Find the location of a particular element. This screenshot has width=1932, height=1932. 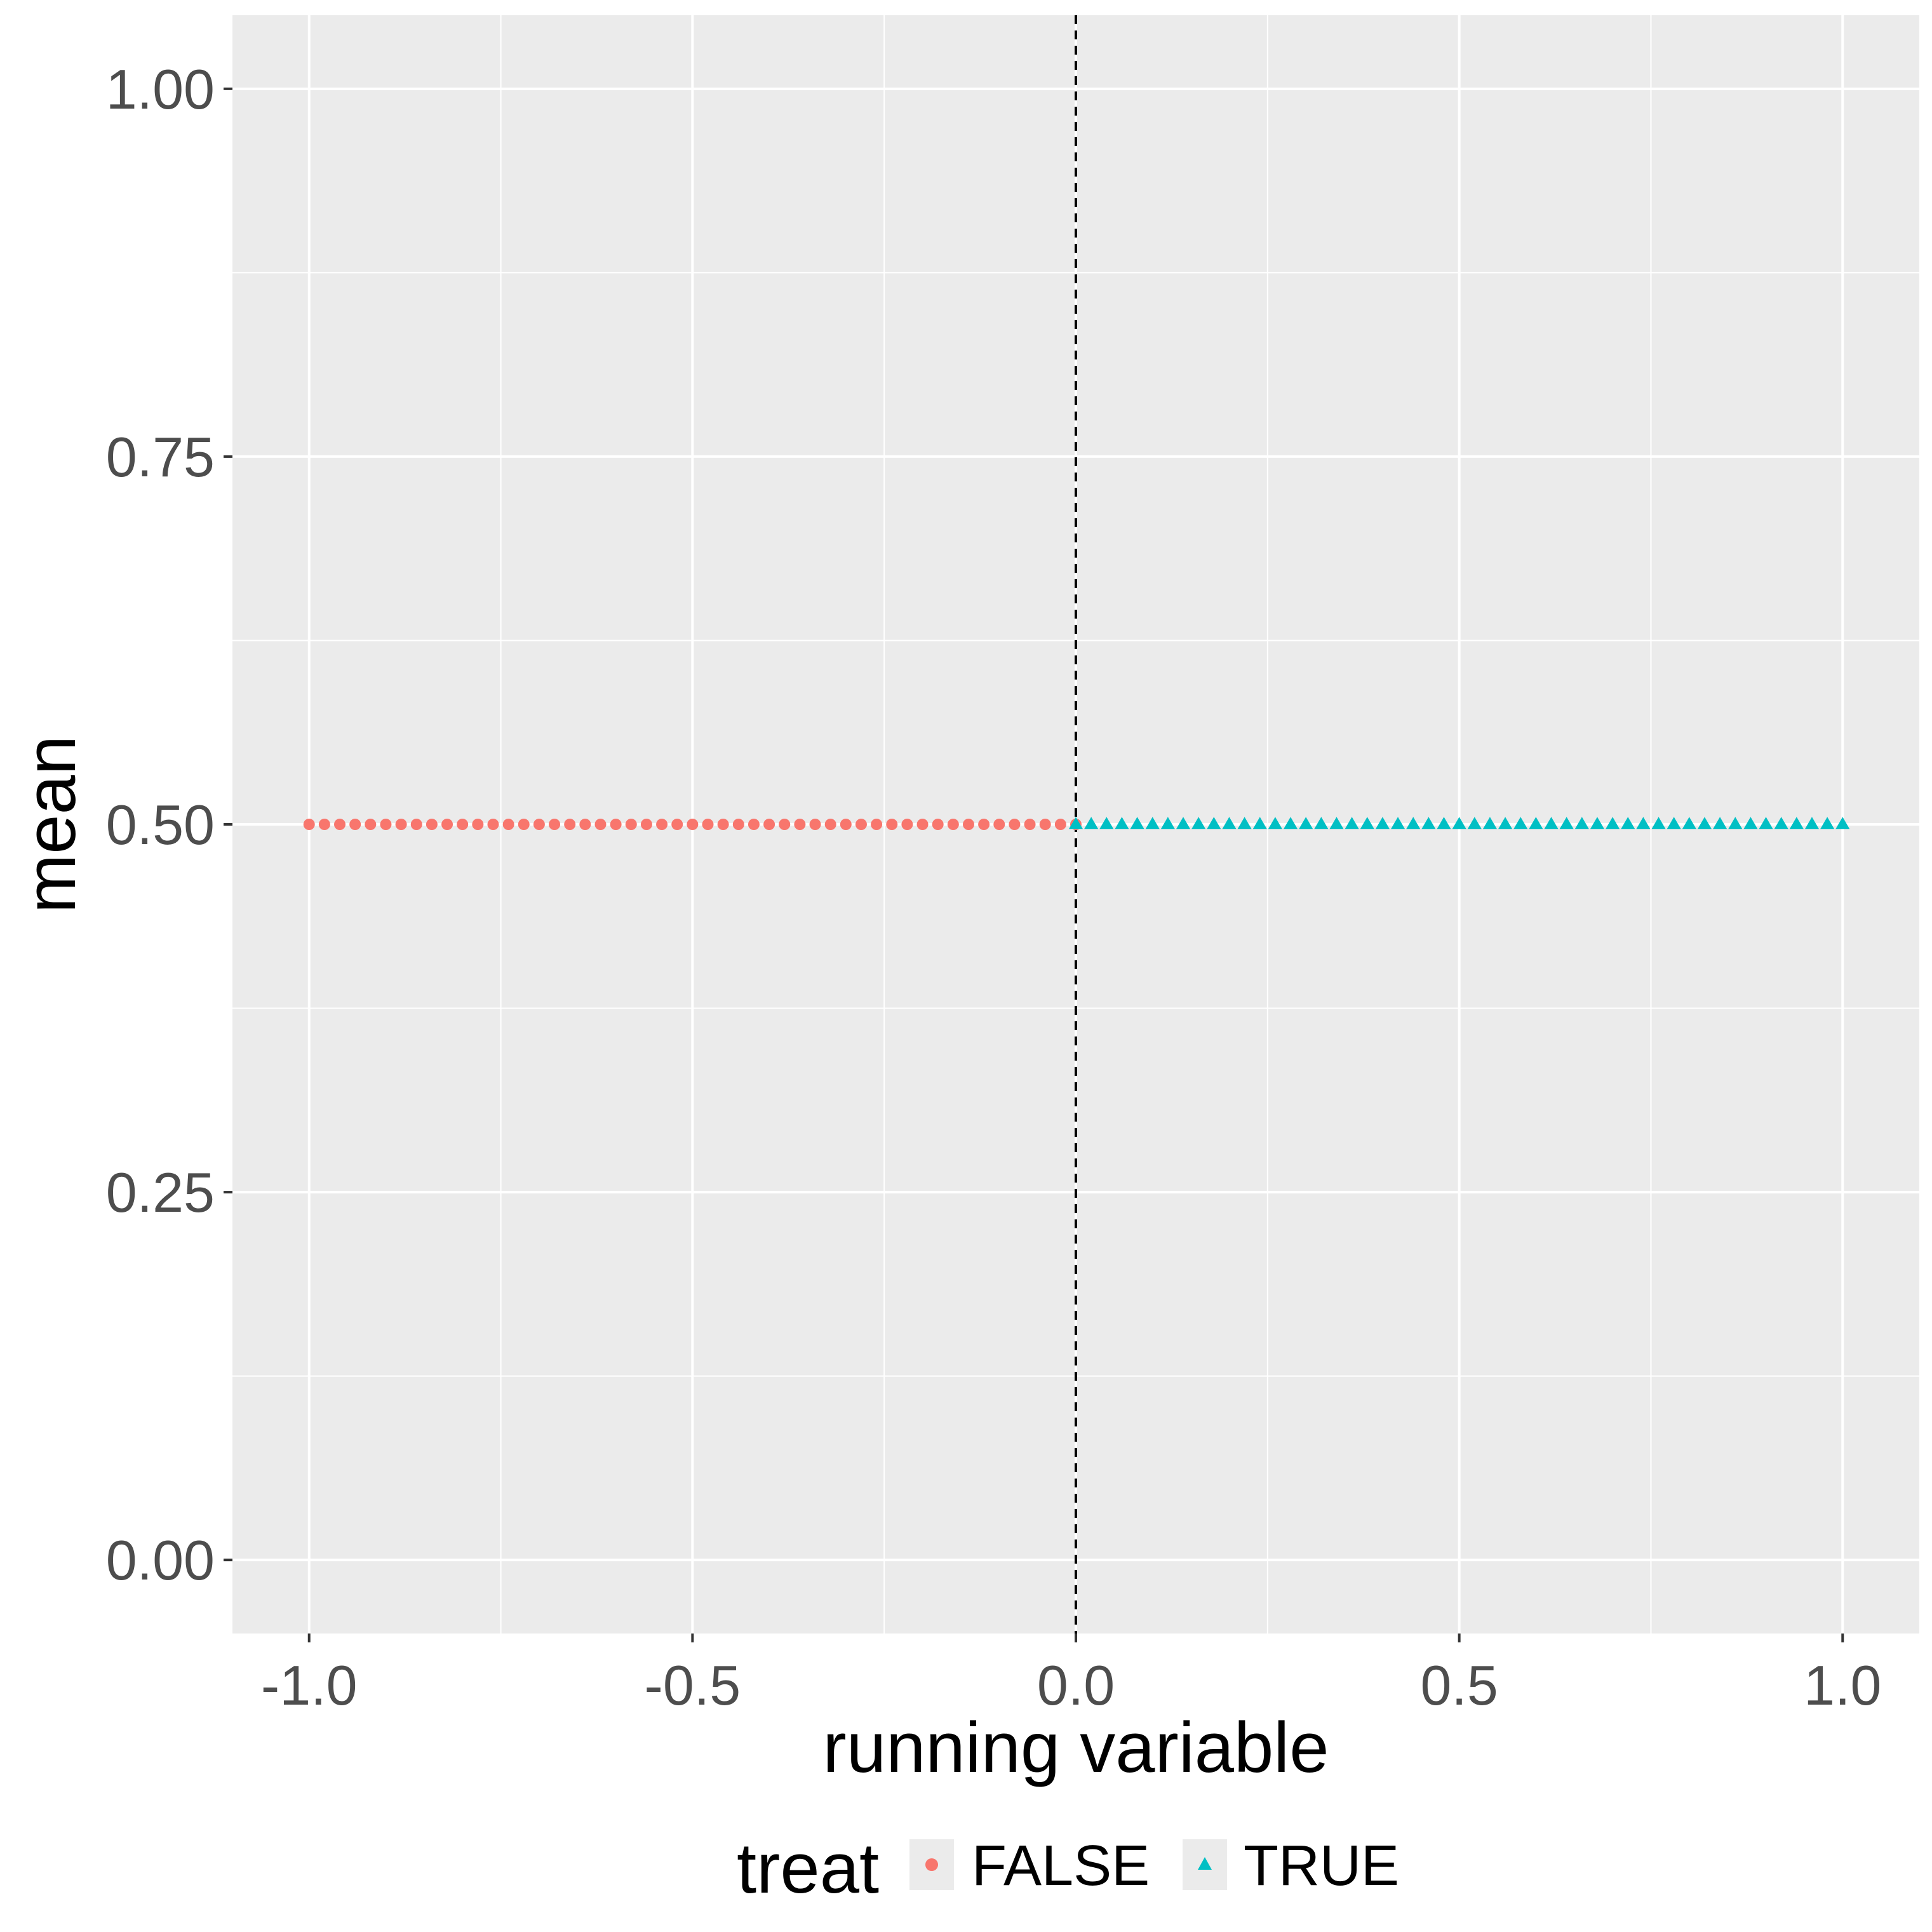

legend-title: treat is located at coordinates (808, 1868).